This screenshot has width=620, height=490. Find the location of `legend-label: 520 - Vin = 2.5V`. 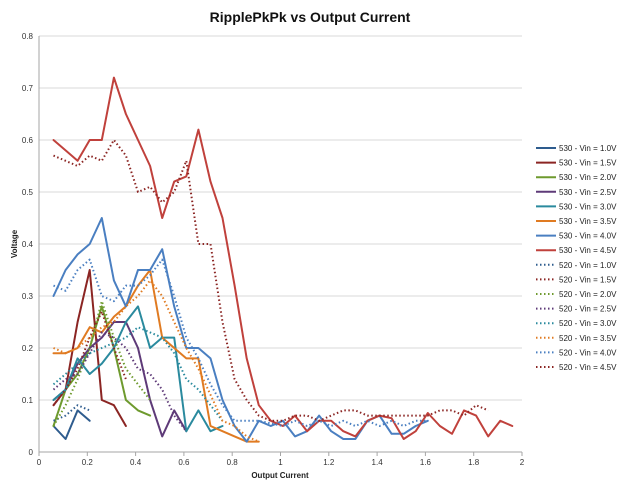

legend-label: 520 - Vin = 2.5V is located at coordinates (588, 309).